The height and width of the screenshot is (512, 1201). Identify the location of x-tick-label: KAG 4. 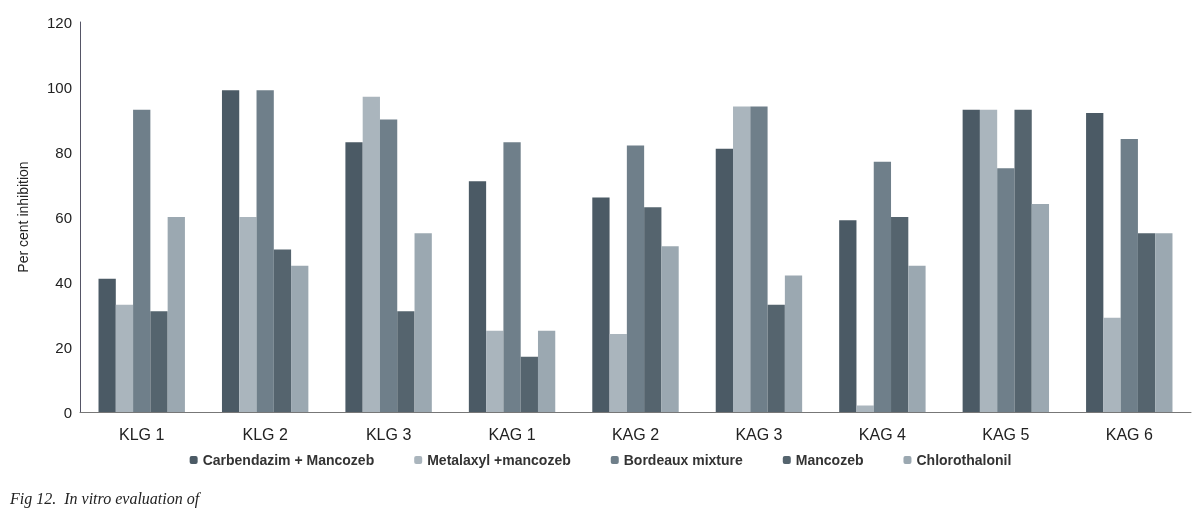
(882, 434).